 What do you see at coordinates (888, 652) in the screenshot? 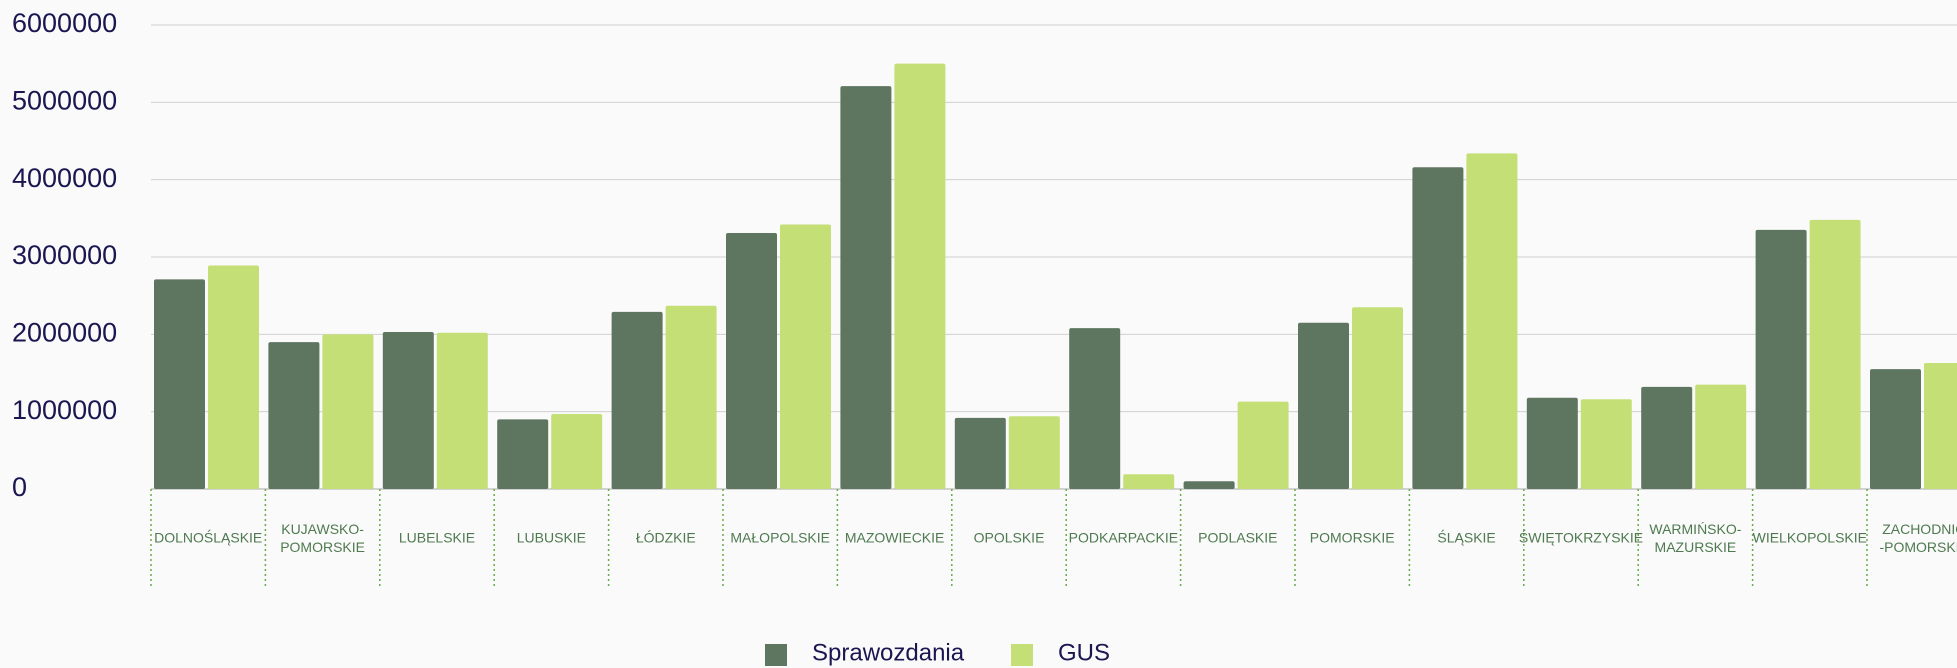
I see `legend-label: Sprawozdania` at bounding box center [888, 652].